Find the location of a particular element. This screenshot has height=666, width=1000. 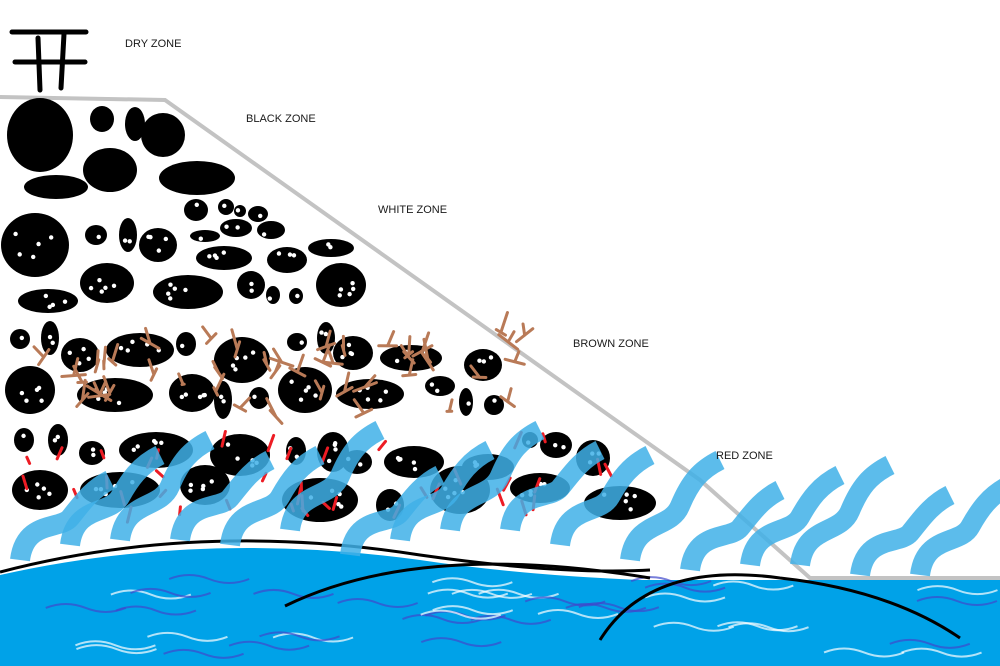

roots is located at coordinates (283, 368).